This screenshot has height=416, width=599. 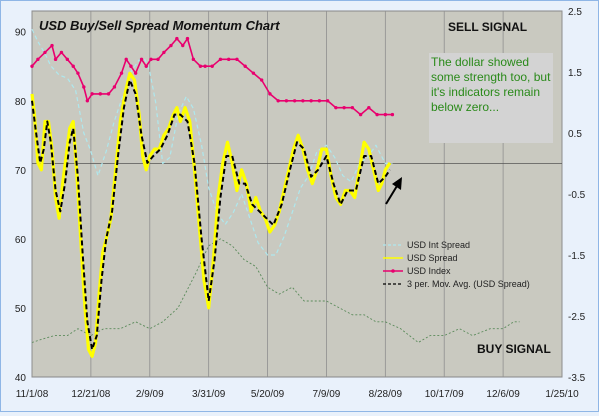 What do you see at coordinates (21, 33) in the screenshot?
I see `left-axis-tick-label: 90` at bounding box center [21, 33].